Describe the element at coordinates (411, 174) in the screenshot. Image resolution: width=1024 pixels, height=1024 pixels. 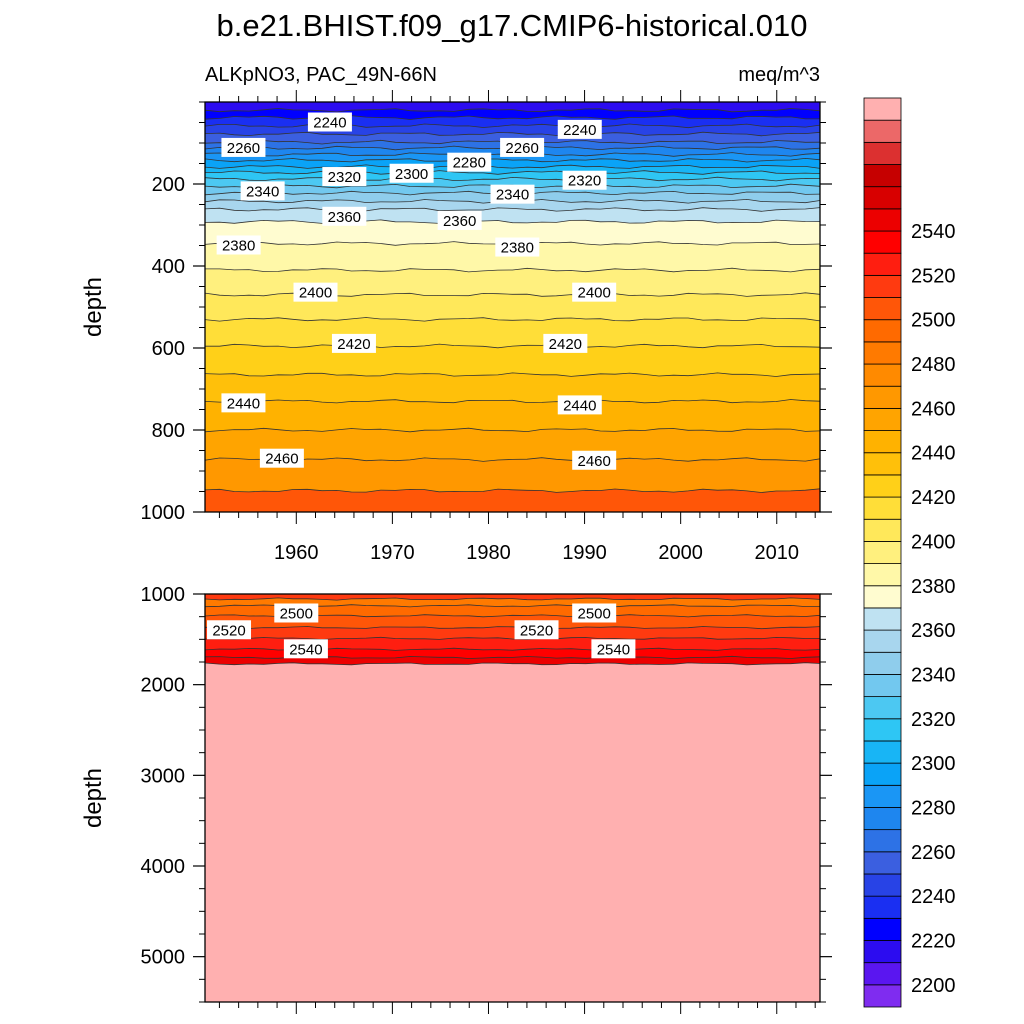
I see `contour-label-text: 2300` at that location.